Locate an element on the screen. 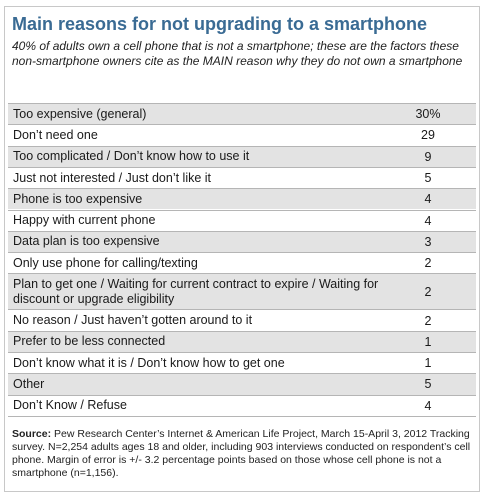 Image resolution: width=484 pixels, height=496 pixels. row-label: Don’t Know / Refuse is located at coordinates (70, 405).